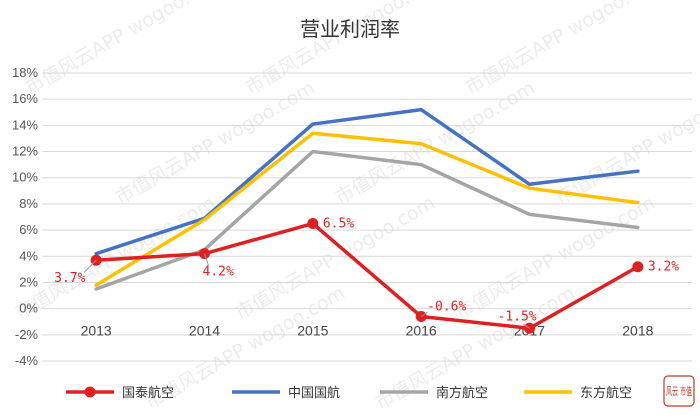 This screenshot has height=420, width=700. What do you see at coordinates (90, 392) in the screenshot?
I see `legend-marker` at bounding box center [90, 392].